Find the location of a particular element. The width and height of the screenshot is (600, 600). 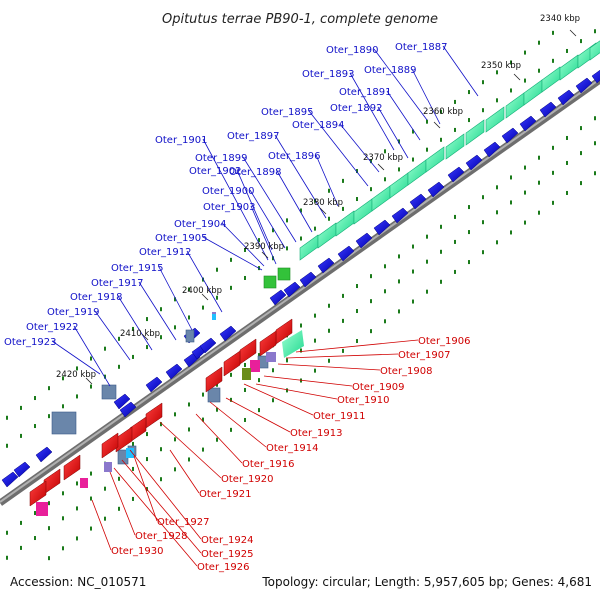

reverse-gene-label-oter-1907: Oter_1907 is located at coordinates (424, 355).